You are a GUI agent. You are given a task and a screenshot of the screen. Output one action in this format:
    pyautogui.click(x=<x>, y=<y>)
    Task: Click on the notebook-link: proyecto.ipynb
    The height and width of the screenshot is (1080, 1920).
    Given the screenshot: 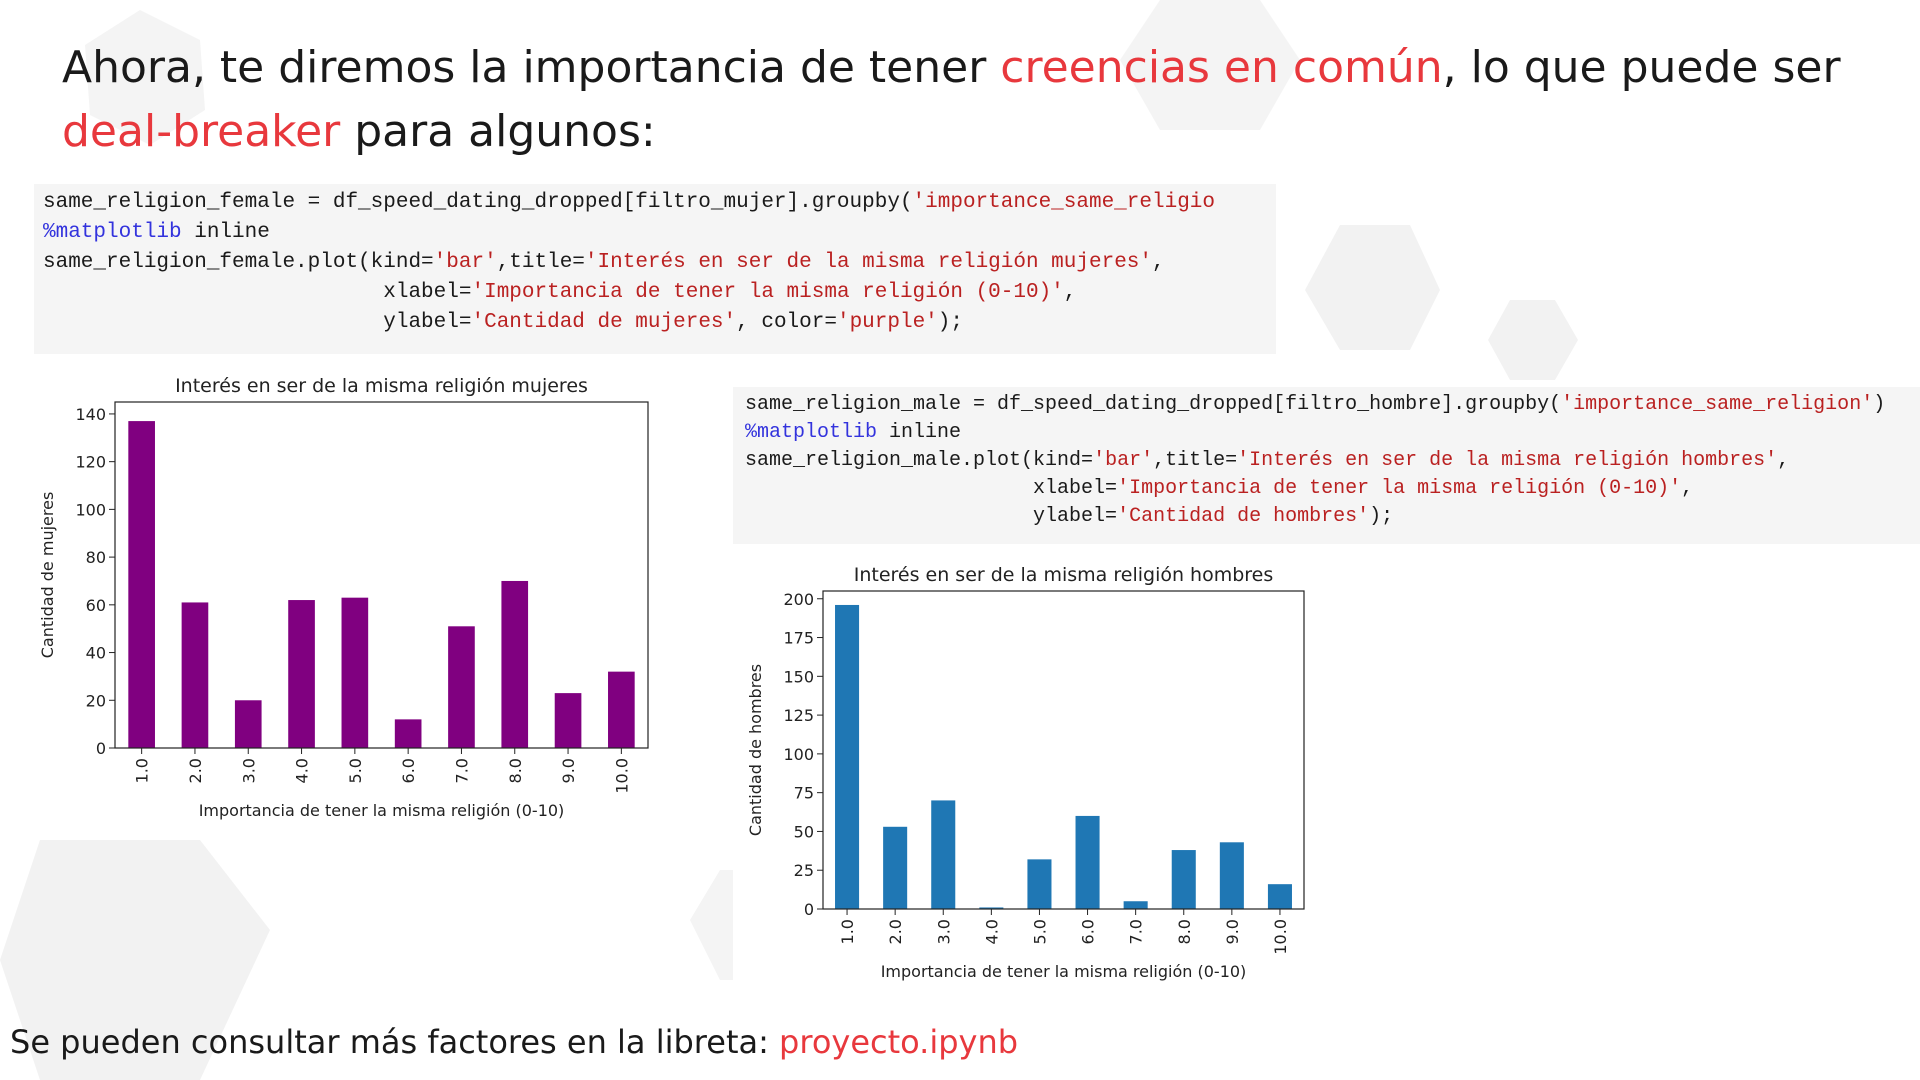 What is the action you would take?
    pyautogui.click(x=899, y=1042)
    